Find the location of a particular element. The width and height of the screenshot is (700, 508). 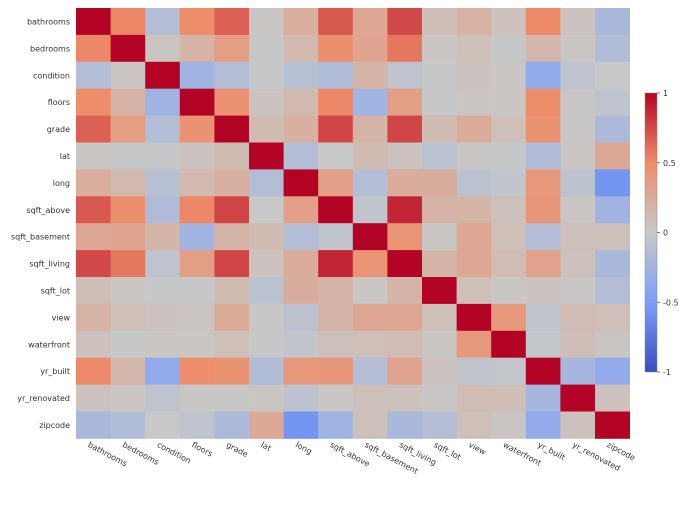

heatmap-cell-yr_built-long is located at coordinates (301, 371).